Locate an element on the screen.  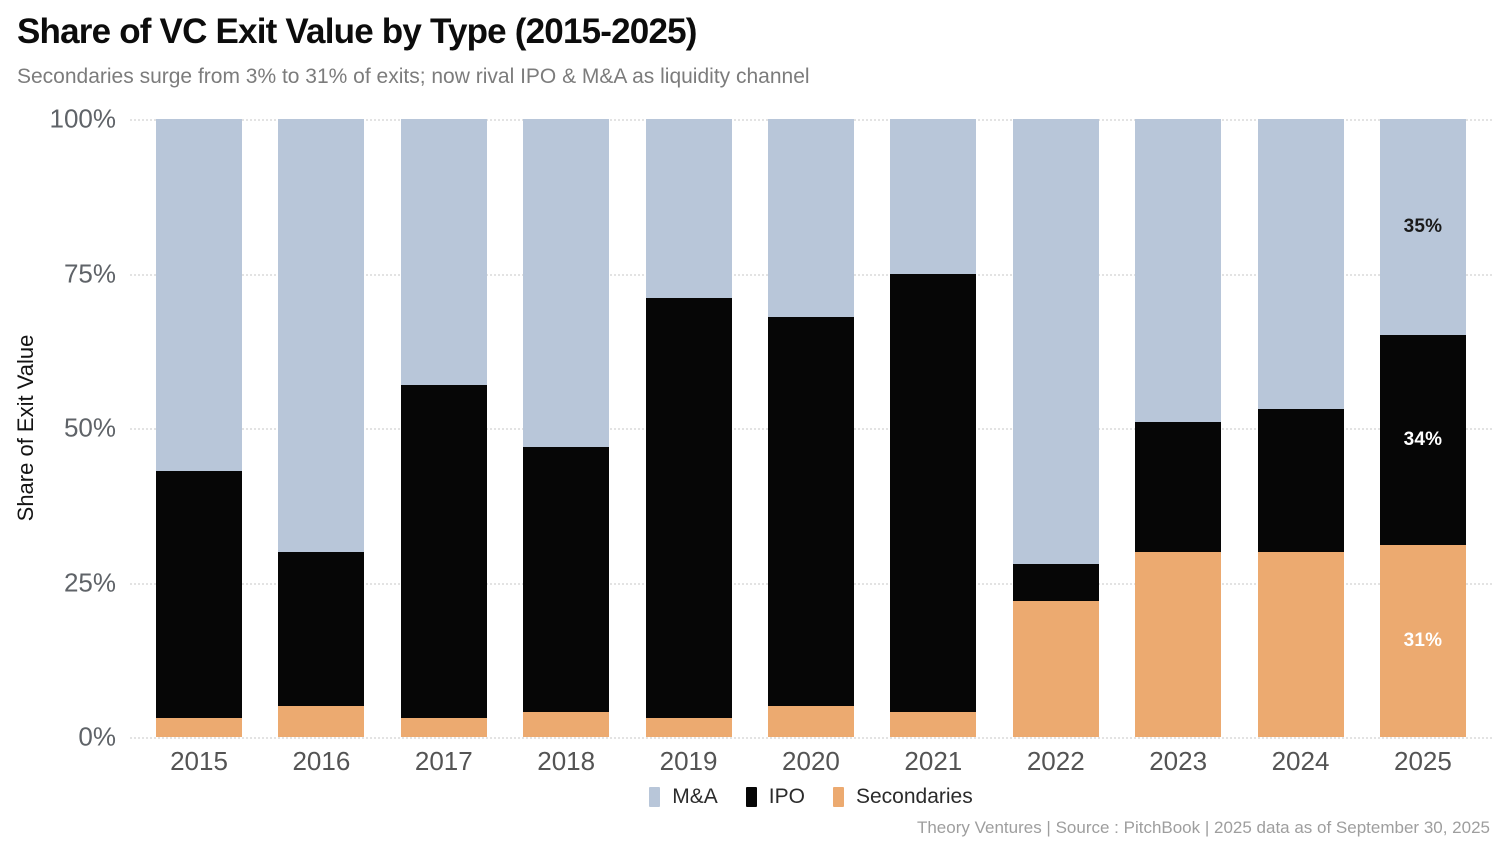
bar-segment-secondaries-2024 is located at coordinates (1300, 644).